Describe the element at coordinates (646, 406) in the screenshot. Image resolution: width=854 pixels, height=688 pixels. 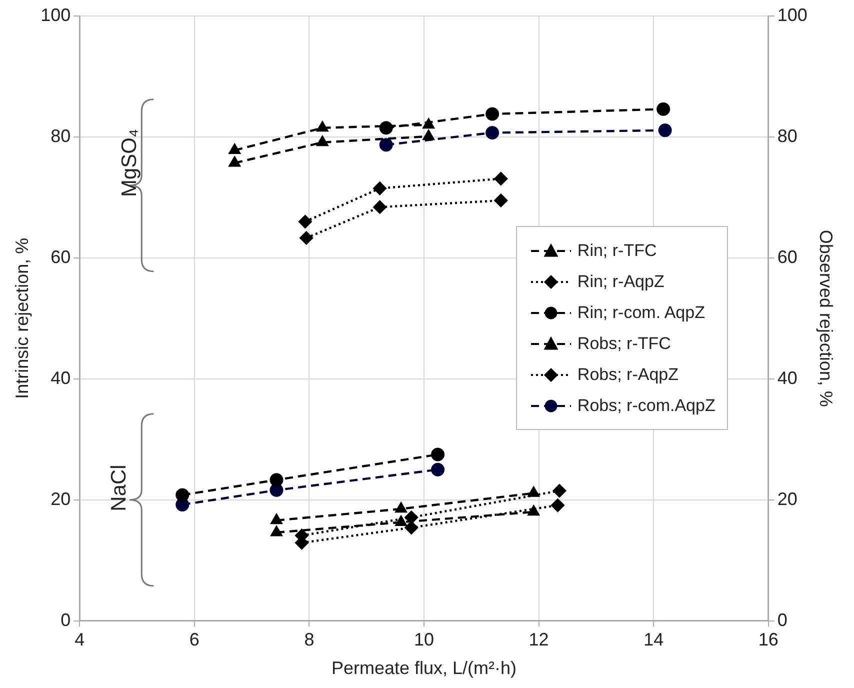
I see `legend-label: Robs; r-com.AqpZ` at that location.